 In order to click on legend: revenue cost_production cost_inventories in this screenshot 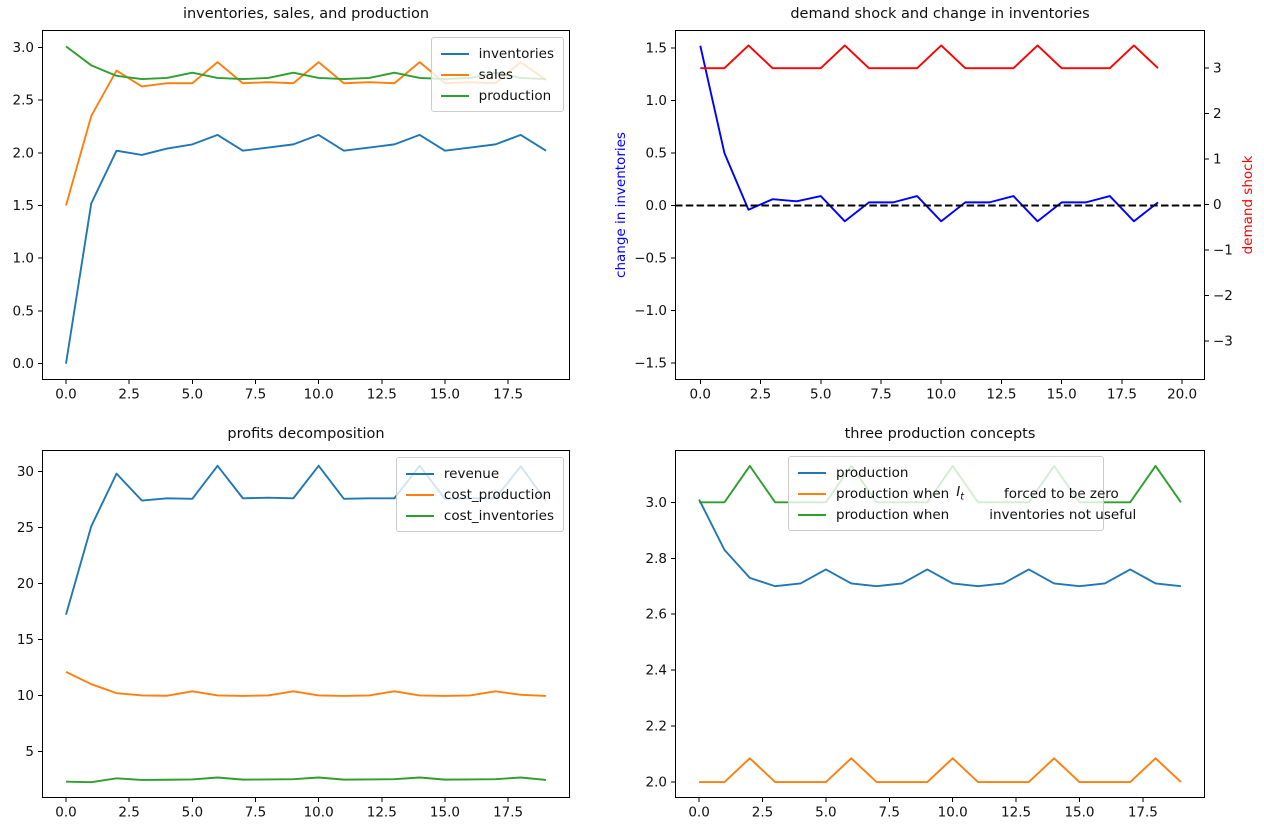, I will do `click(479, 494)`.